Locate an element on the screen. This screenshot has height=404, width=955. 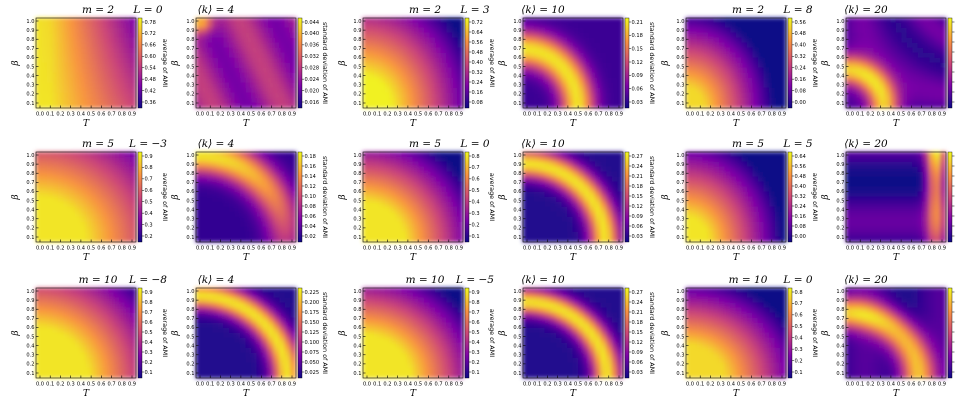
y-tick-label: 1.0 is located at coordinates (357, 156).